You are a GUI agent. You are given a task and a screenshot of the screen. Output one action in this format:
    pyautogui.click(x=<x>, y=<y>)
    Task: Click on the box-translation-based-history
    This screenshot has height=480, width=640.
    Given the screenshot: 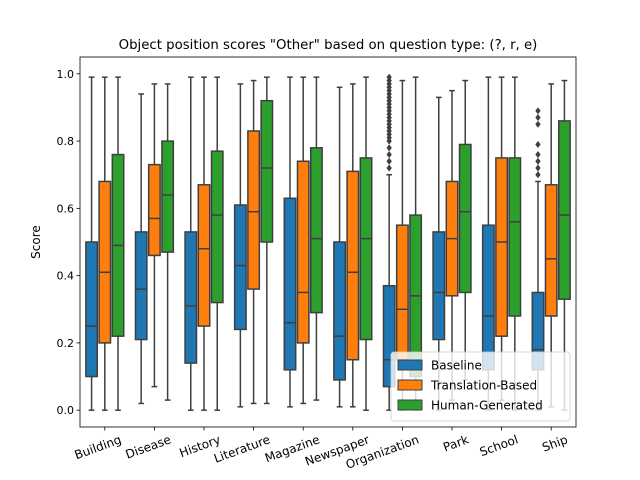 What is the action you would take?
    pyautogui.click(x=204, y=243)
    